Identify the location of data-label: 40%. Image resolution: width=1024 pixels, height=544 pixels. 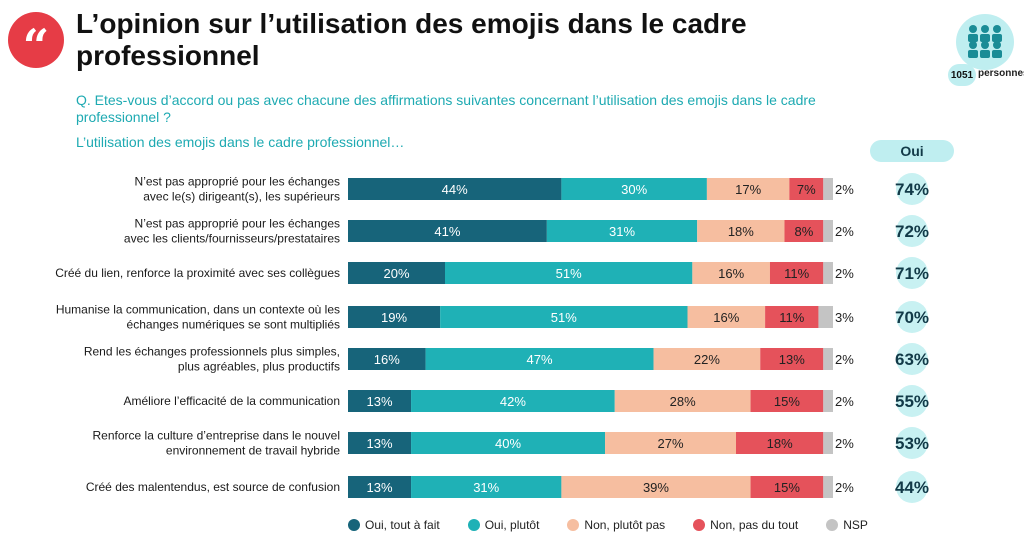
(508, 443).